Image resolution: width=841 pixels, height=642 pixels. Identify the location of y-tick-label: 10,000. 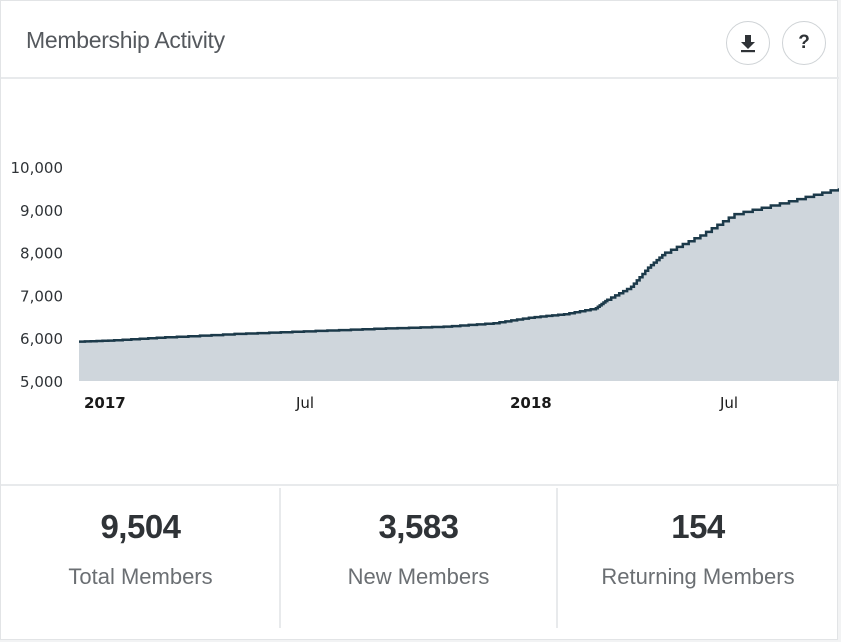
(37, 168).